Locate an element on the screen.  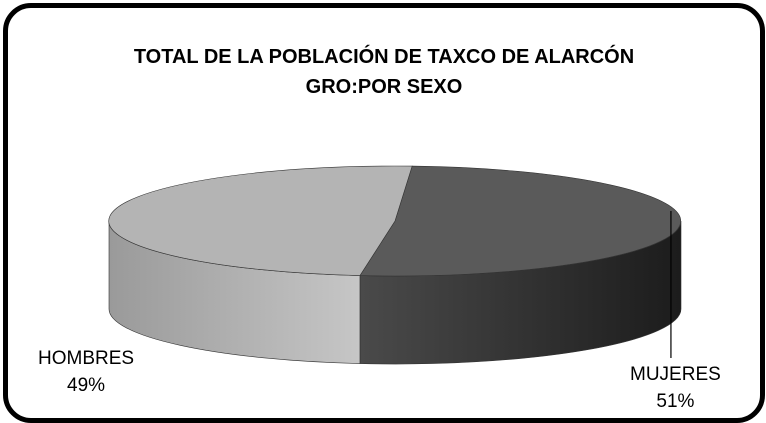
chart-title-line-2: GRO:POR SEXO is located at coordinates (384, 87).